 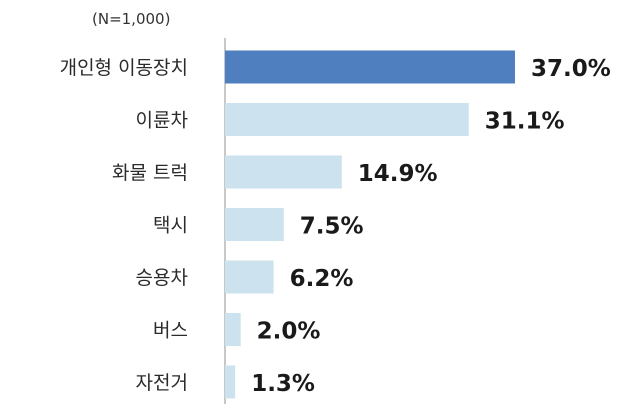 I want to click on value-label: 2.0%, so click(x=289, y=332).